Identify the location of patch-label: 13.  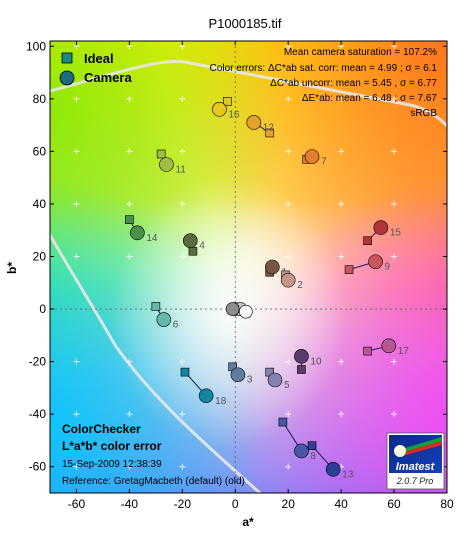
(348, 474).